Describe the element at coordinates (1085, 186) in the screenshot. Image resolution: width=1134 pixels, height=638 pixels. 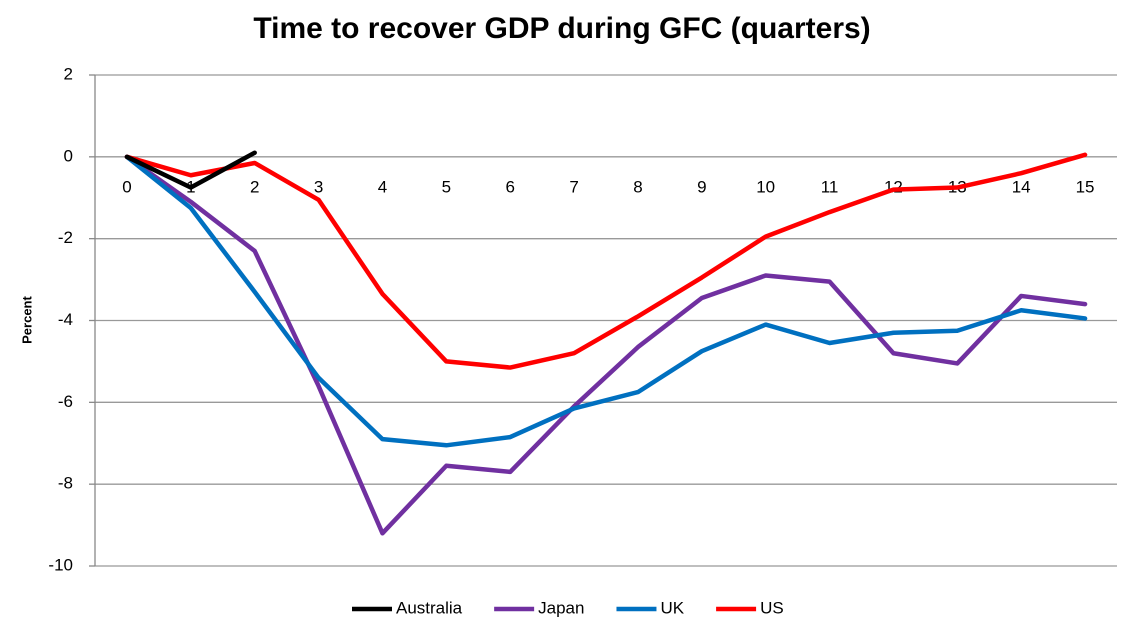
I see `x-tick-label: 15` at that location.